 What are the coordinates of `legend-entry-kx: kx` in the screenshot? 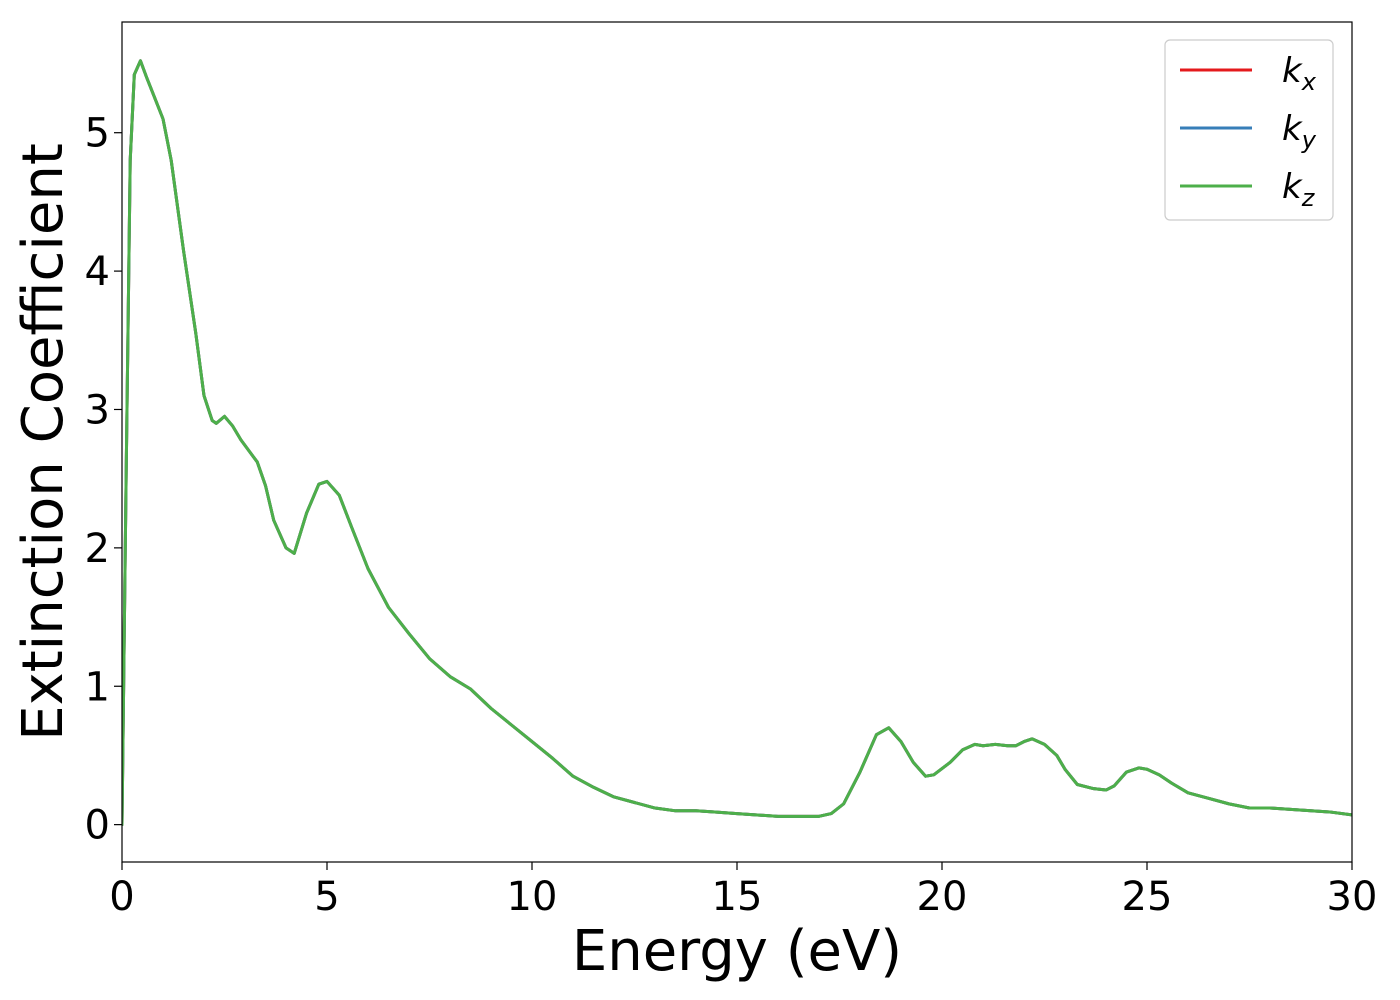 It's located at (1248, 73).